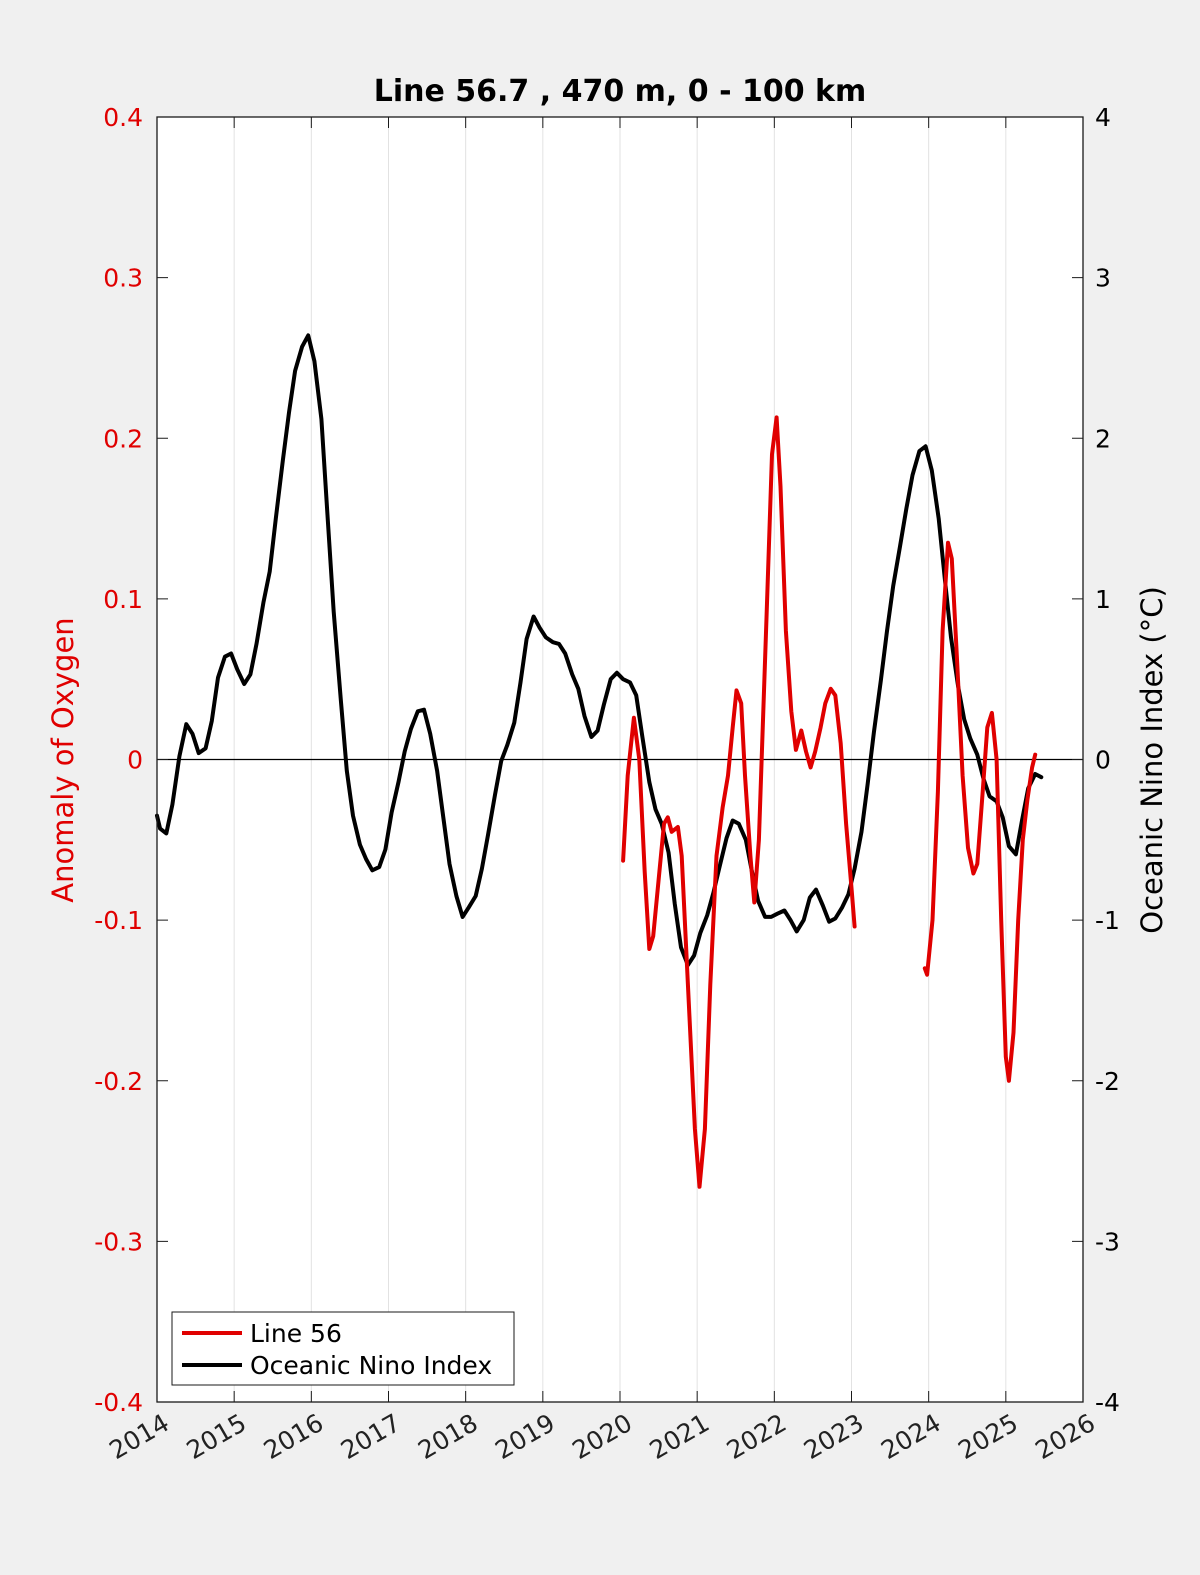  What do you see at coordinates (371, 1365) in the screenshot?
I see `legend-label-oni: Oceanic Nino Index` at bounding box center [371, 1365].